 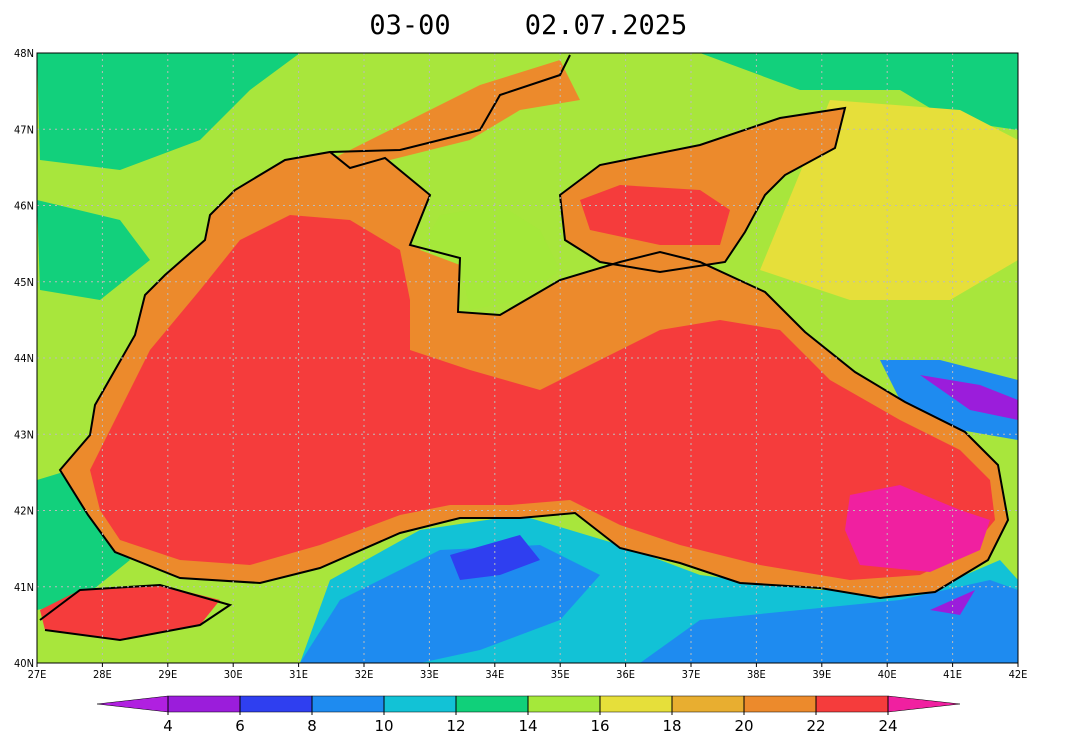 I want to click on lat-label: 42N, so click(x=24, y=511).